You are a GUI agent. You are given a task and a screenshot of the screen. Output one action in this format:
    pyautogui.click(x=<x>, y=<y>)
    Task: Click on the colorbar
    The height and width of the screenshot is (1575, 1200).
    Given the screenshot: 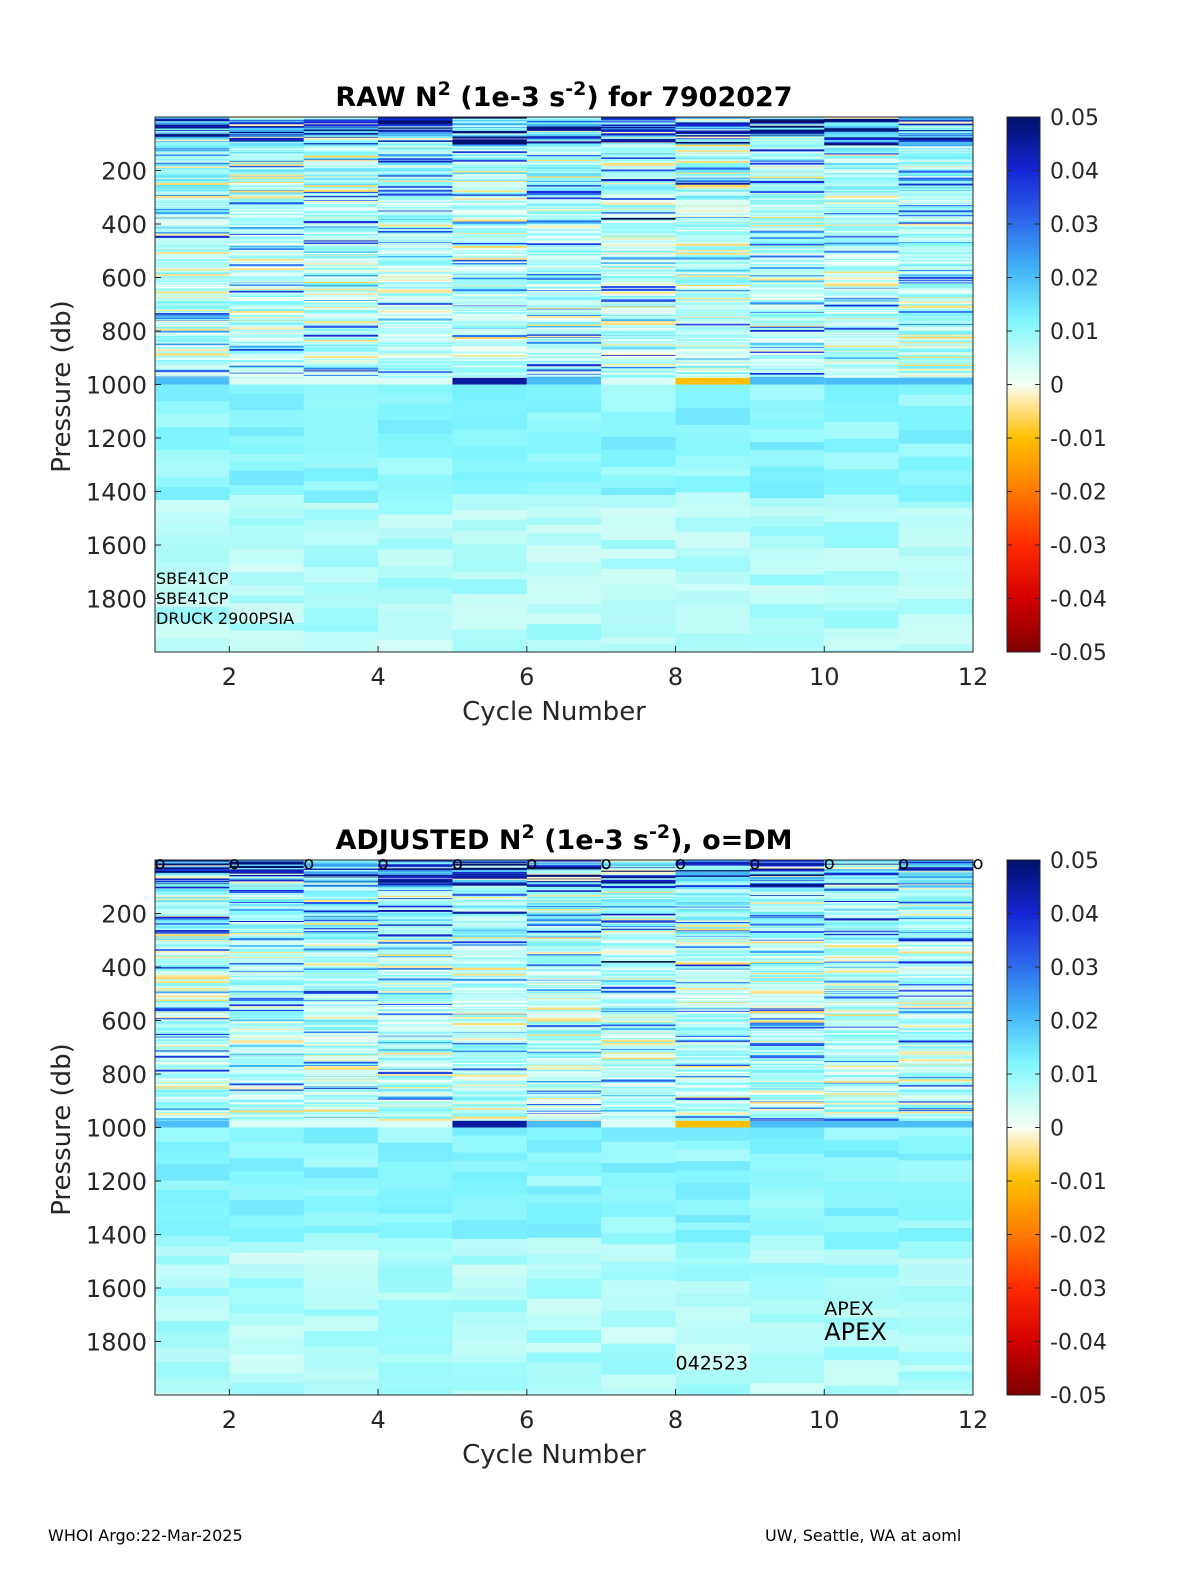 What is the action you would take?
    pyautogui.click(x=1023, y=384)
    